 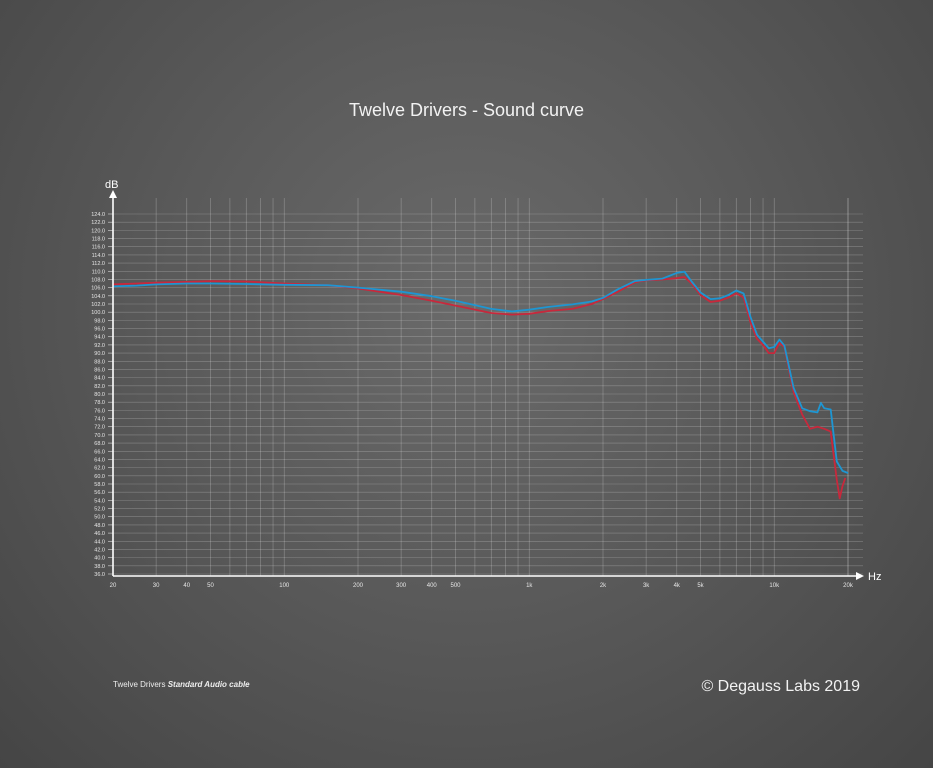 I want to click on y-tick-label: 100.0, so click(x=98, y=313).